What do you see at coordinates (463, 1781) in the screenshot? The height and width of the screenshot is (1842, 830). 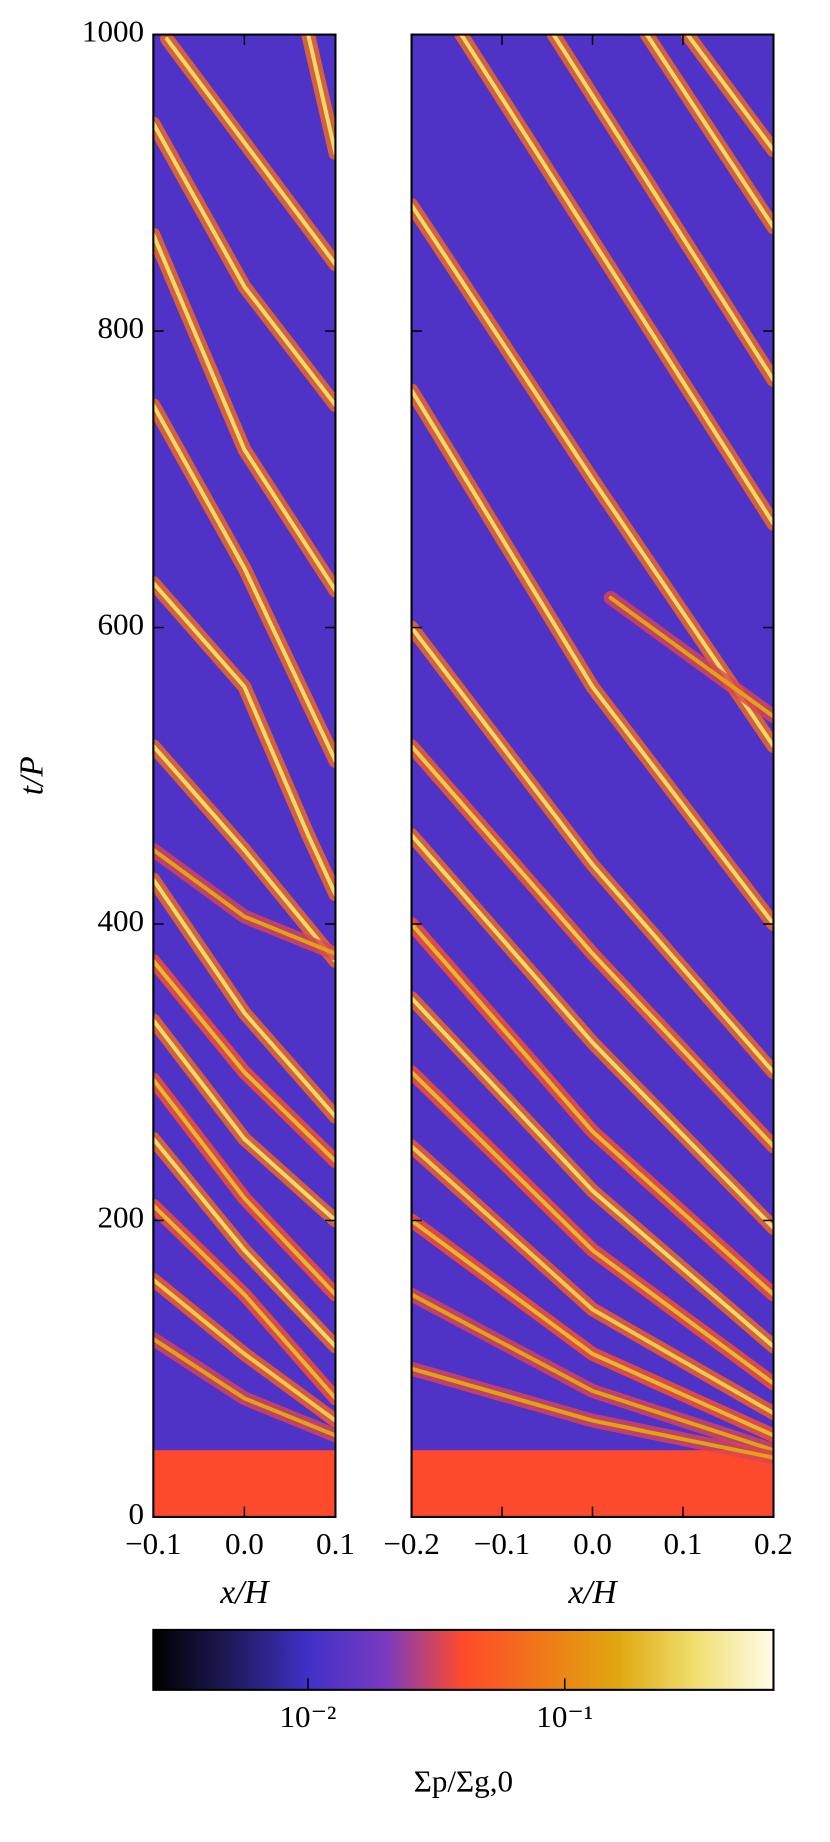 I see `colorbar-label: Σp/Σg,0` at bounding box center [463, 1781].